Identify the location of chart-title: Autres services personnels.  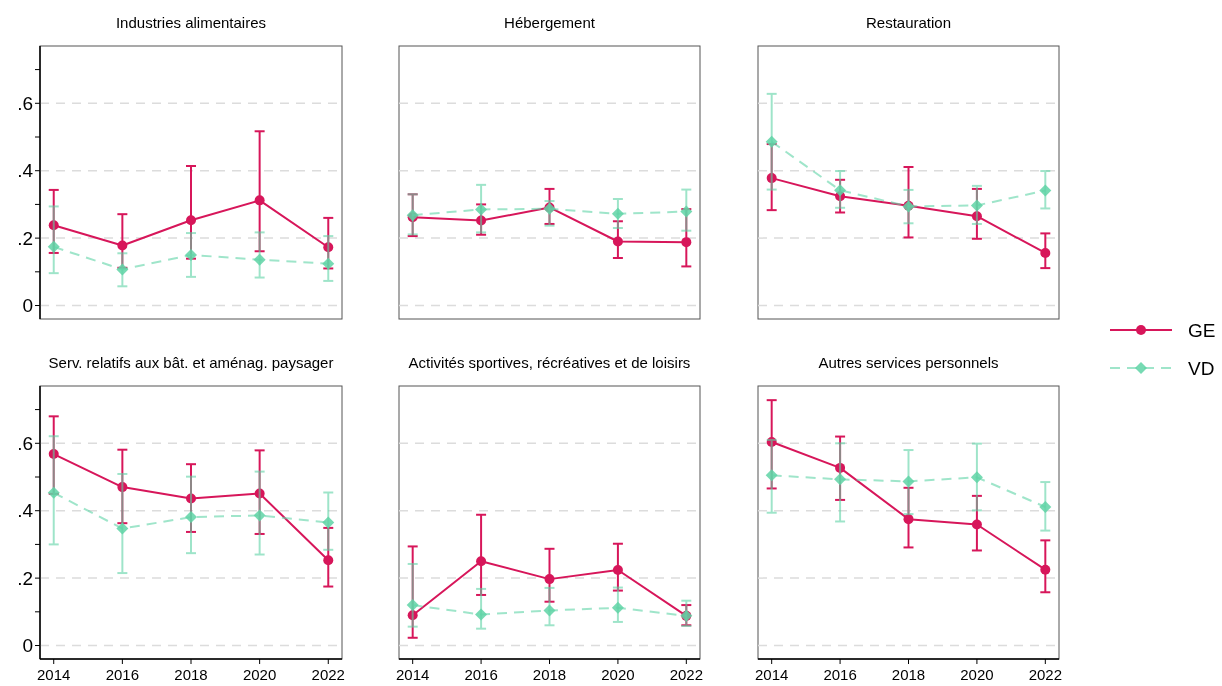
(908, 362).